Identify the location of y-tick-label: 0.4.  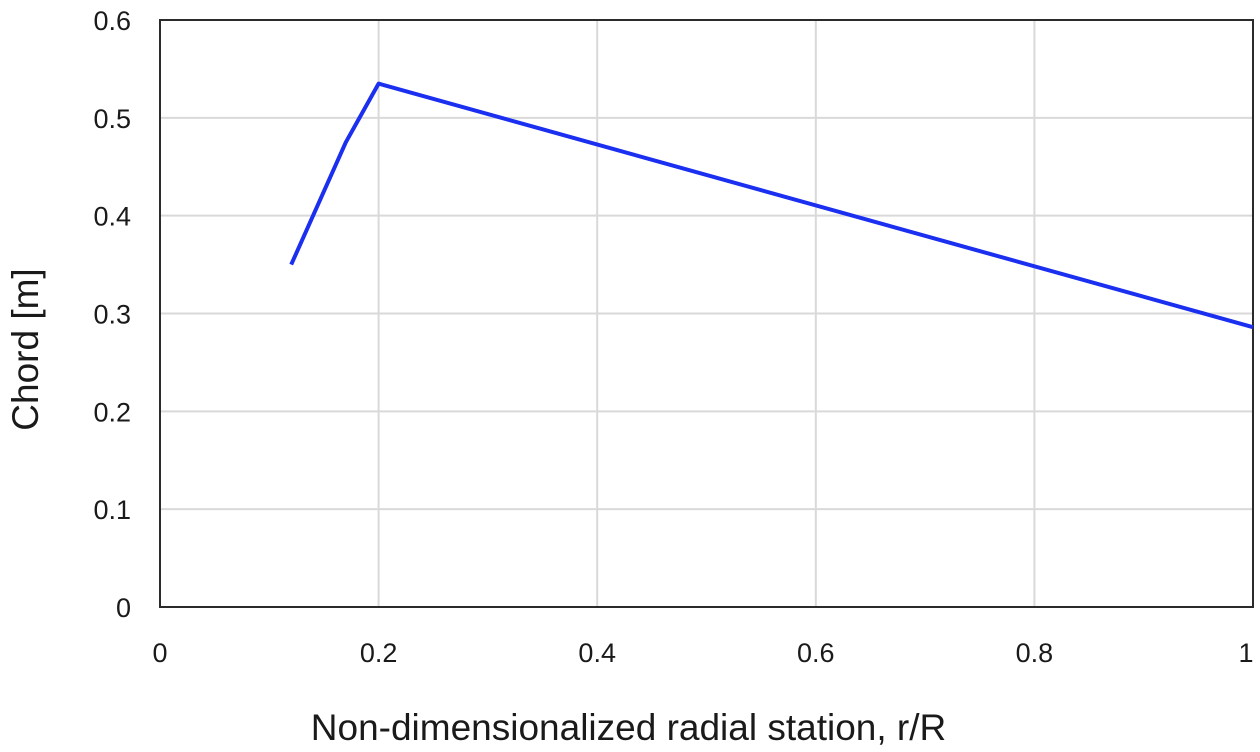
(112, 217).